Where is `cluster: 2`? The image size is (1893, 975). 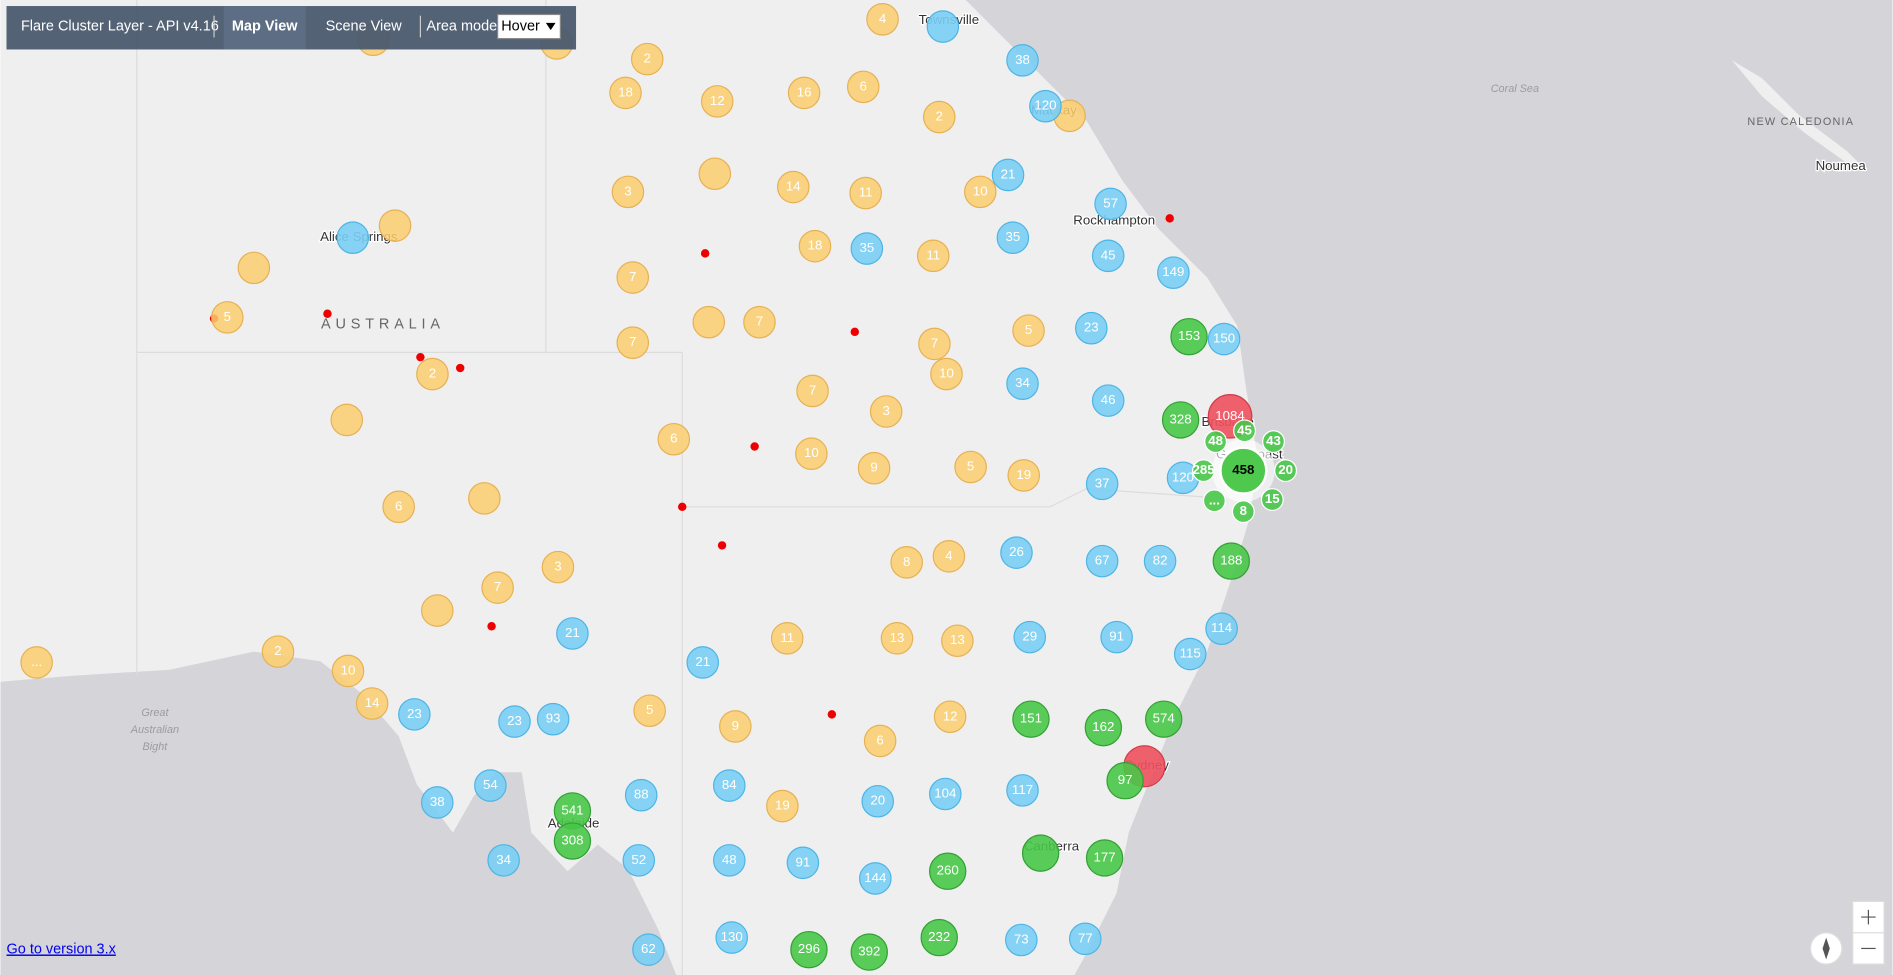 cluster: 2 is located at coordinates (432, 374).